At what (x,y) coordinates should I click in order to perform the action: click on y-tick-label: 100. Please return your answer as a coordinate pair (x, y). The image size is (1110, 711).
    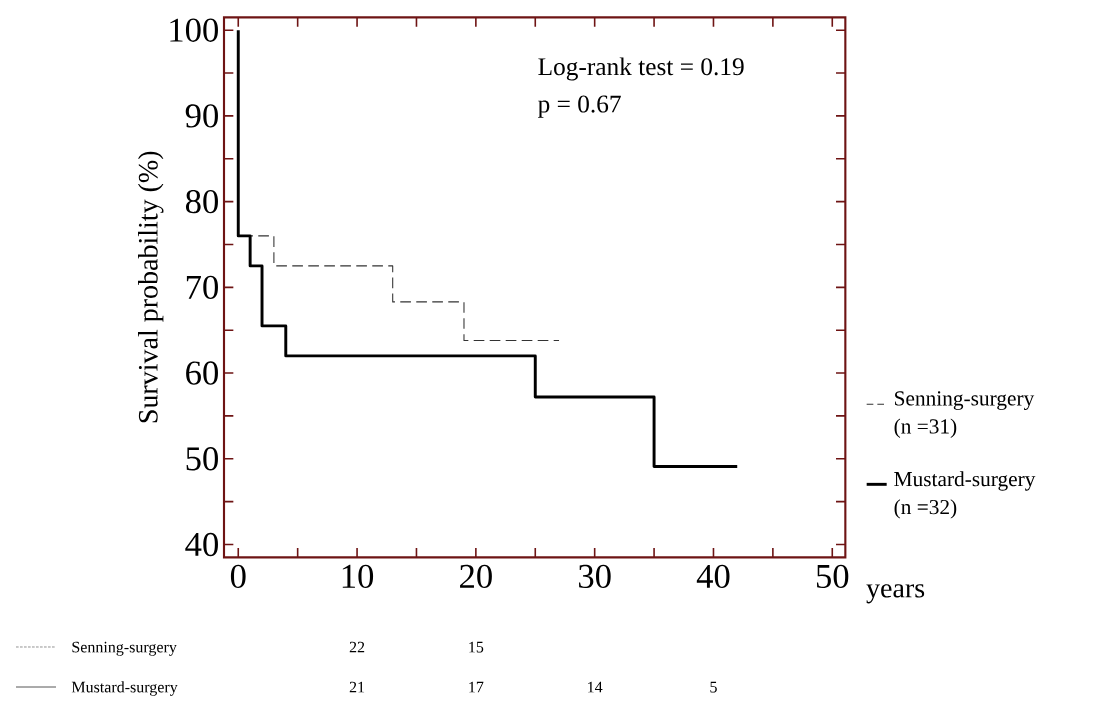
    Looking at the image, I should click on (194, 30).